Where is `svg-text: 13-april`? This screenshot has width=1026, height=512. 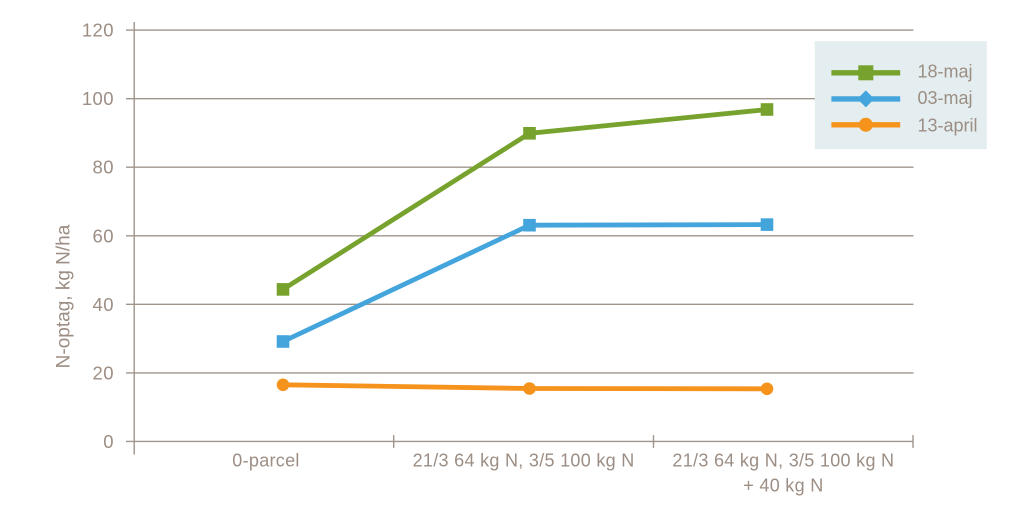
svg-text: 13-april is located at coordinates (948, 125).